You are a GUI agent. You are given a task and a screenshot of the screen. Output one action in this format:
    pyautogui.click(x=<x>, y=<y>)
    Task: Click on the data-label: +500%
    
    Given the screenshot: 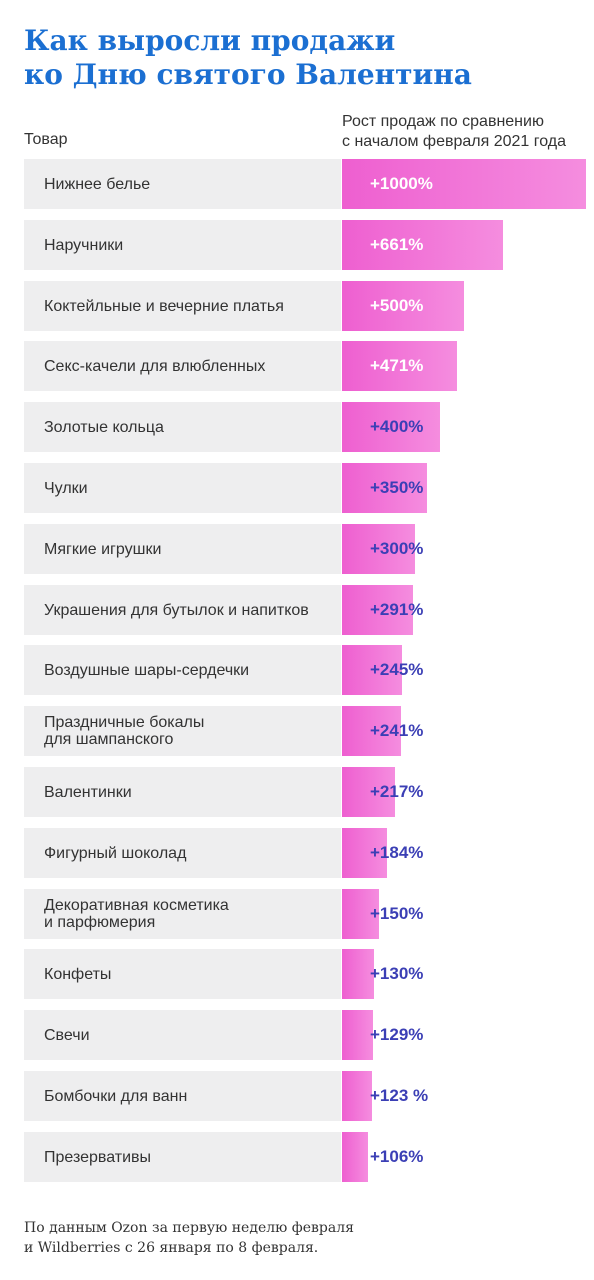 What is the action you would take?
    pyautogui.click(x=397, y=305)
    